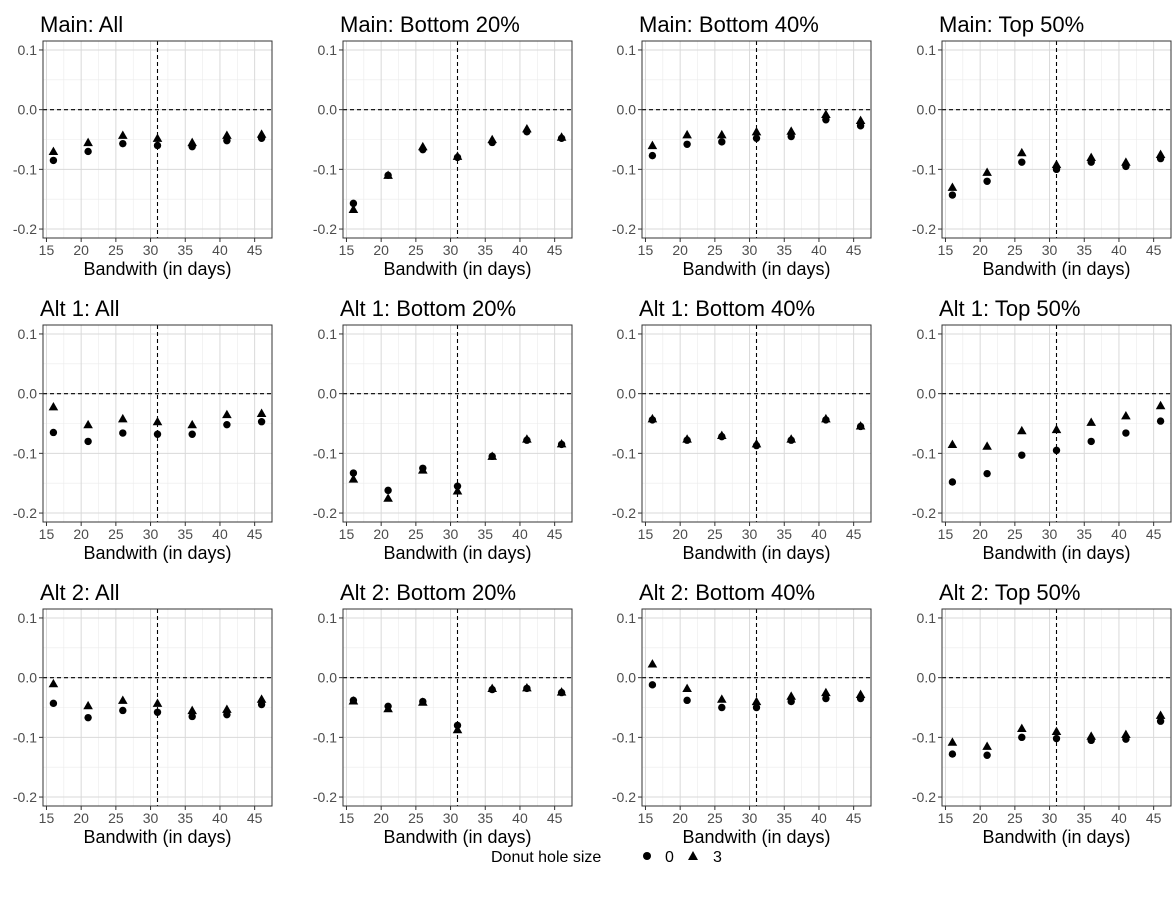 This screenshot has width=1175, height=903. What do you see at coordinates (428, 592) in the screenshot?
I see `panel-title: Alt 2: Bottom 20%` at bounding box center [428, 592].